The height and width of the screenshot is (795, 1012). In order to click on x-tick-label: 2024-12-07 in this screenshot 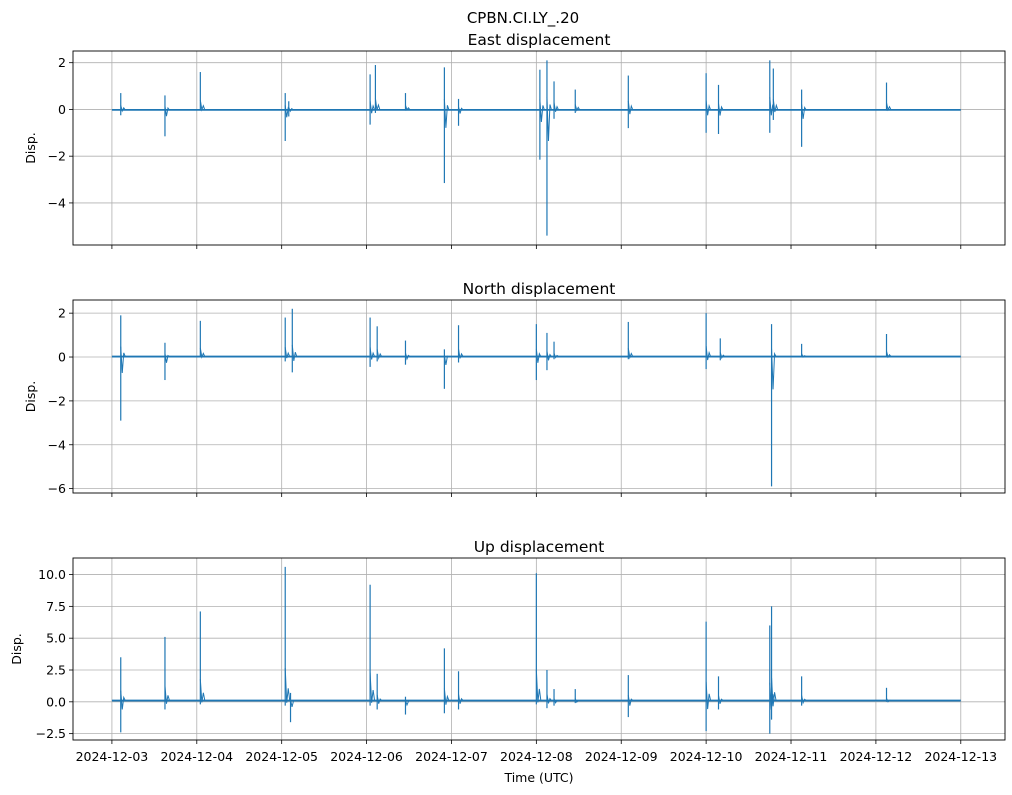, I will do `click(451, 756)`.